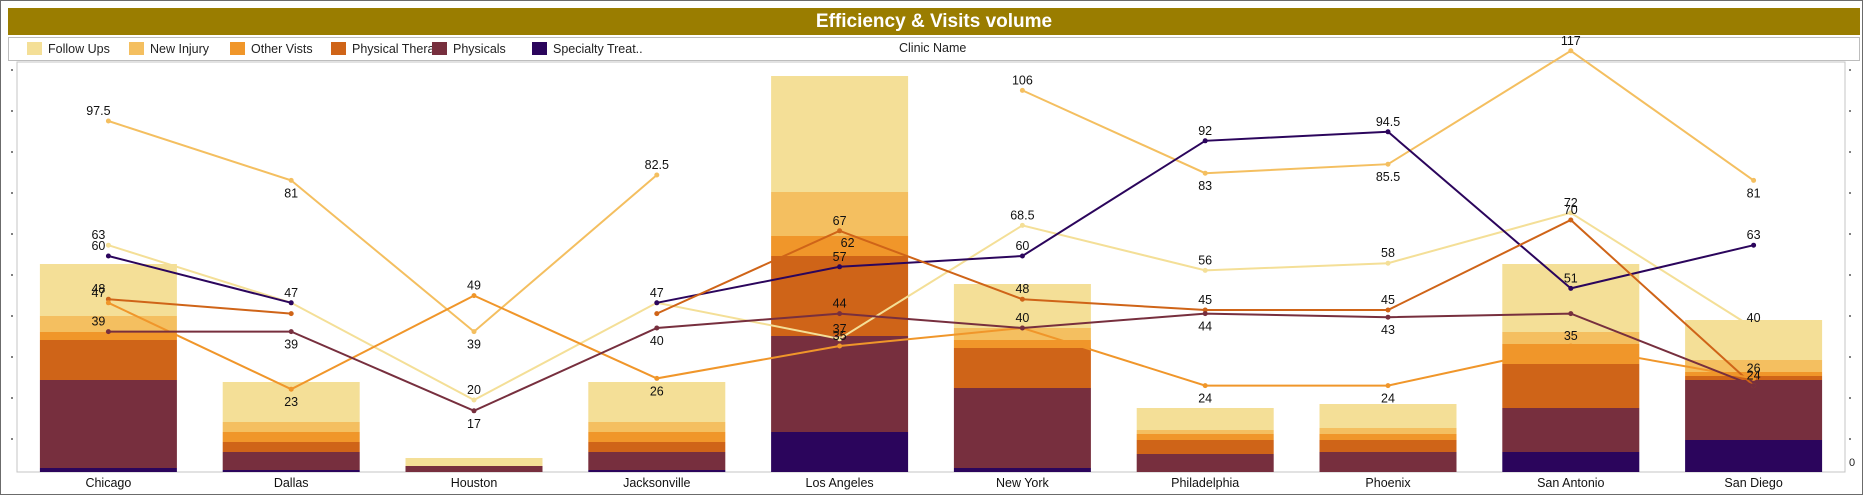  Describe the element at coordinates (840, 221) in the screenshot. I see `data-label: 67` at that location.